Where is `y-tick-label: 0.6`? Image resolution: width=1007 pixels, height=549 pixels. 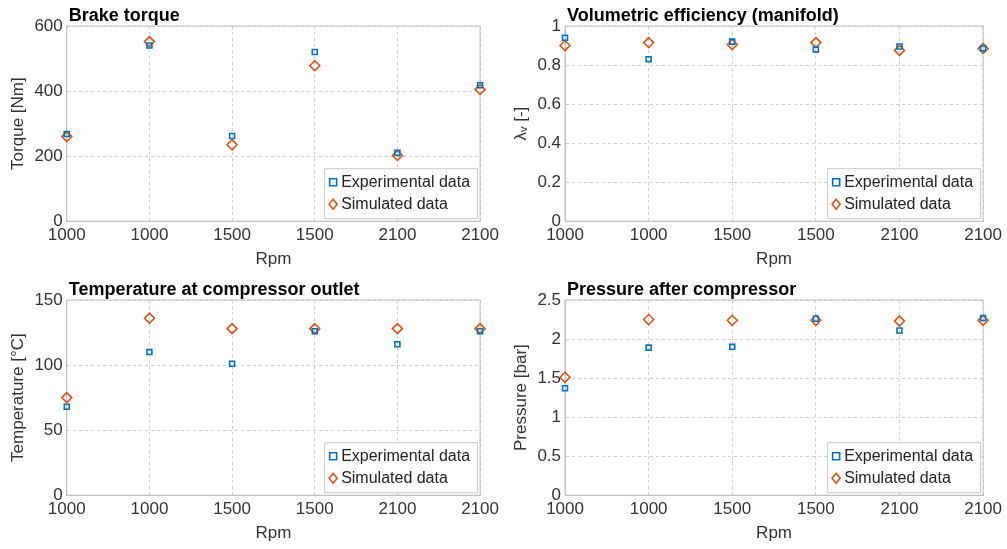 y-tick-label: 0.6 is located at coordinates (549, 103).